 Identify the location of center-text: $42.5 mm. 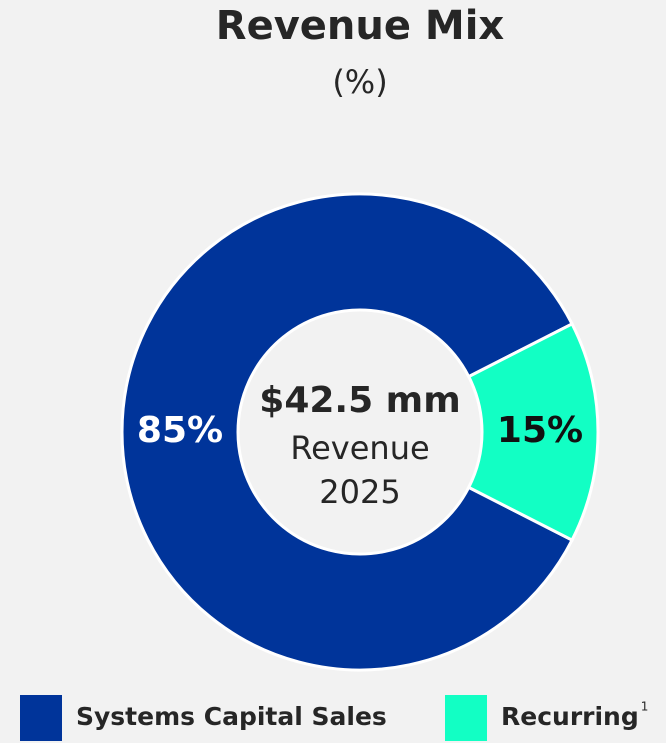
(359, 400).